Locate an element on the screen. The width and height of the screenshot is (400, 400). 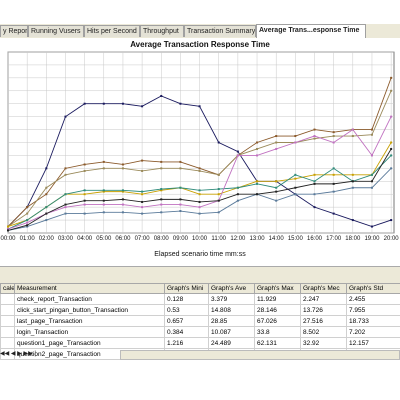
table-cell: 13.726 is located at coordinates (323, 310).